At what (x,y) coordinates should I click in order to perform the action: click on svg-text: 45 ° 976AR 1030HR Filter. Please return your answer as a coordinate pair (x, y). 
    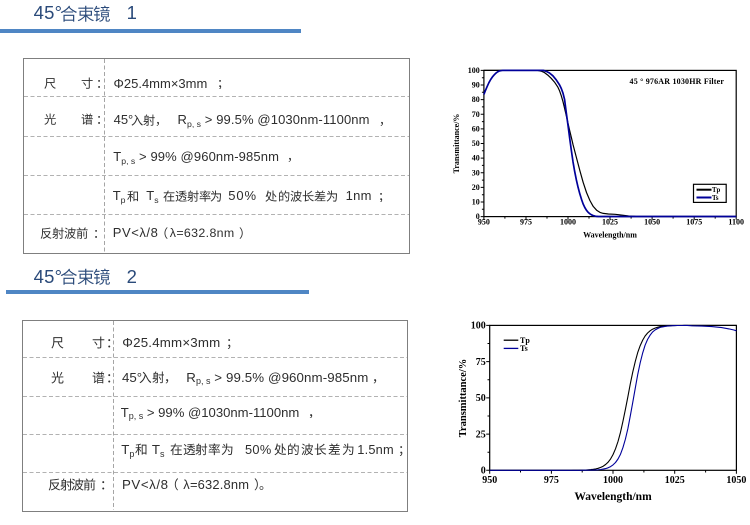
    Looking at the image, I should click on (677, 81).